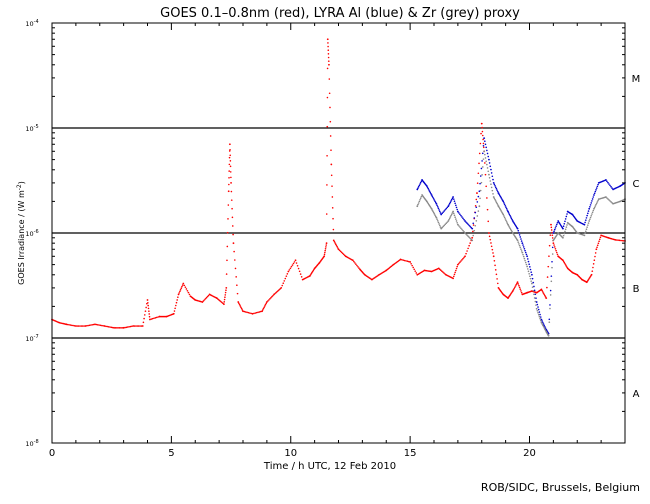 This screenshot has width=650, height=504. What do you see at coordinates (329, 466) in the screenshot?
I see `x-axis-label: Time / h UTC, 12 Feb 2010` at bounding box center [329, 466].